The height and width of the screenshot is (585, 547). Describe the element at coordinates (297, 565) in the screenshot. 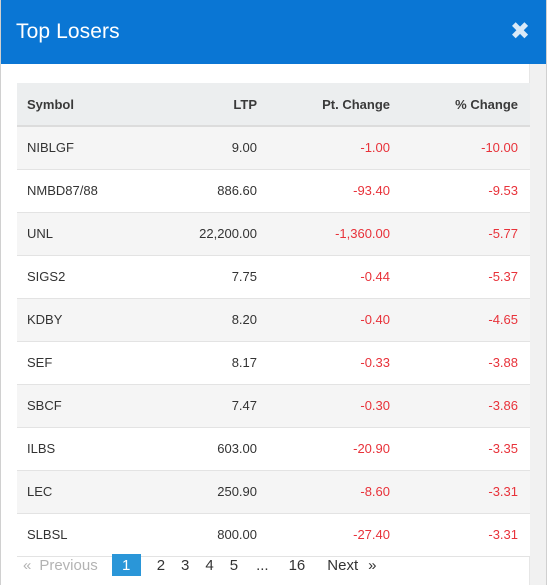

I see `pagination-page-16: 16` at that location.